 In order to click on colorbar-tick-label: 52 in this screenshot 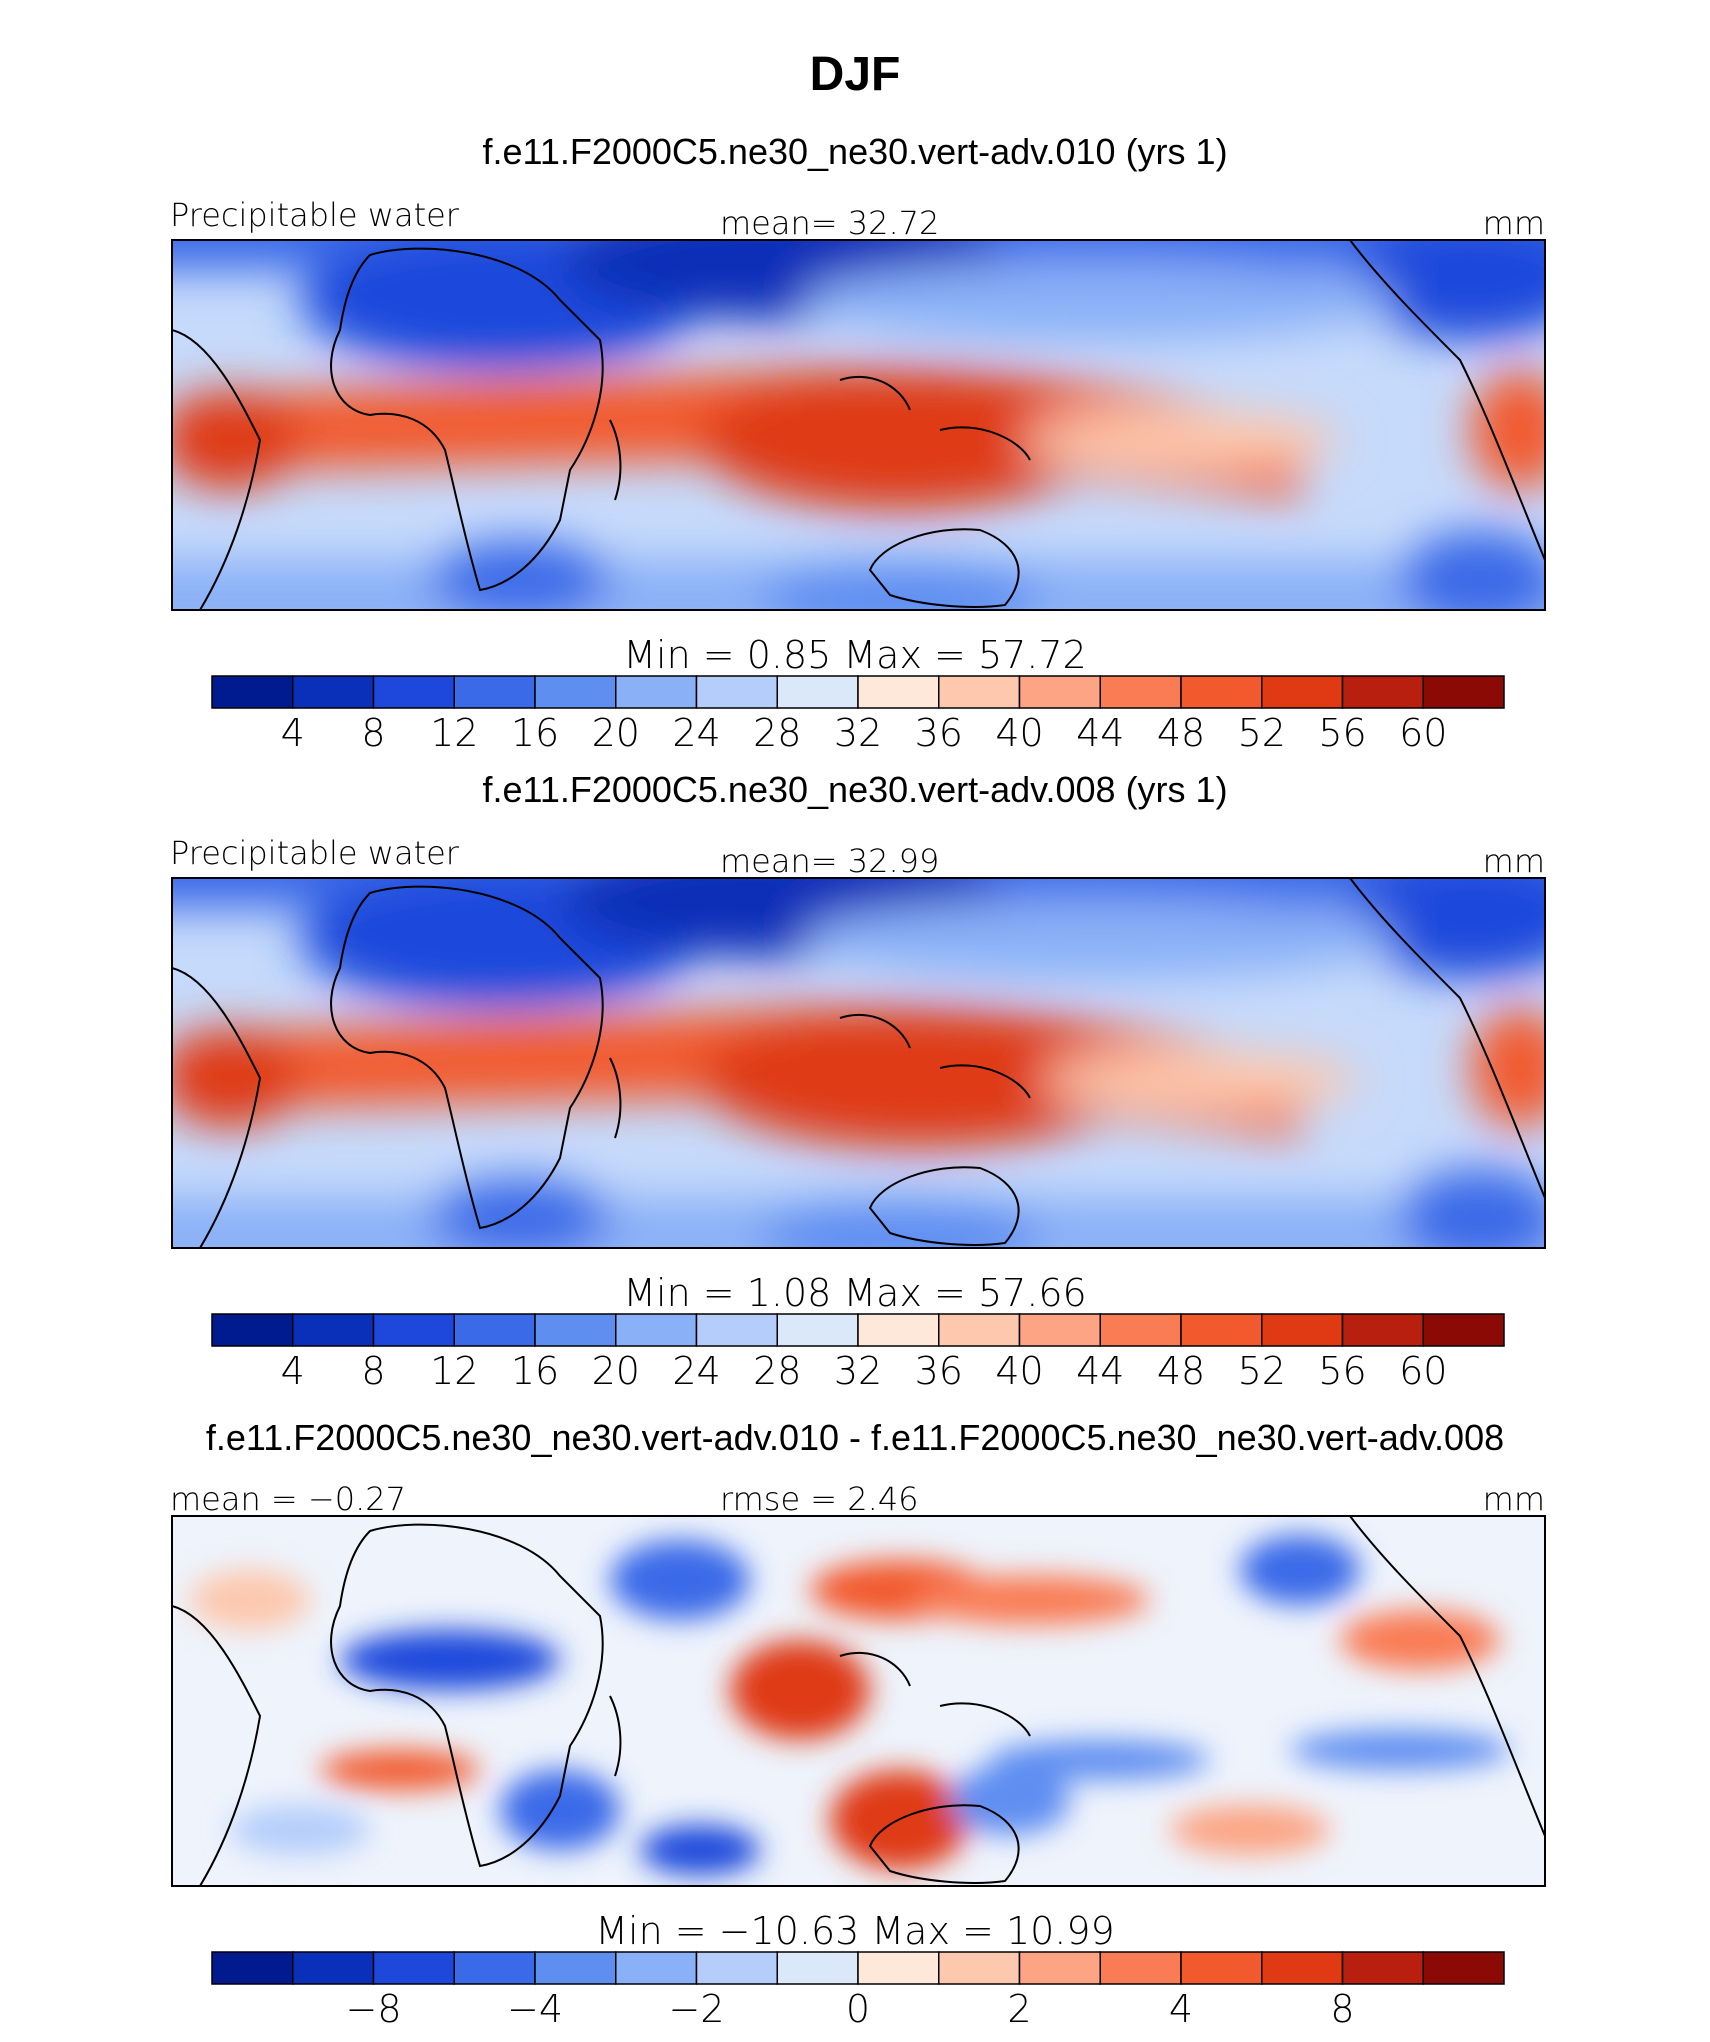, I will do `click(1262, 1371)`.